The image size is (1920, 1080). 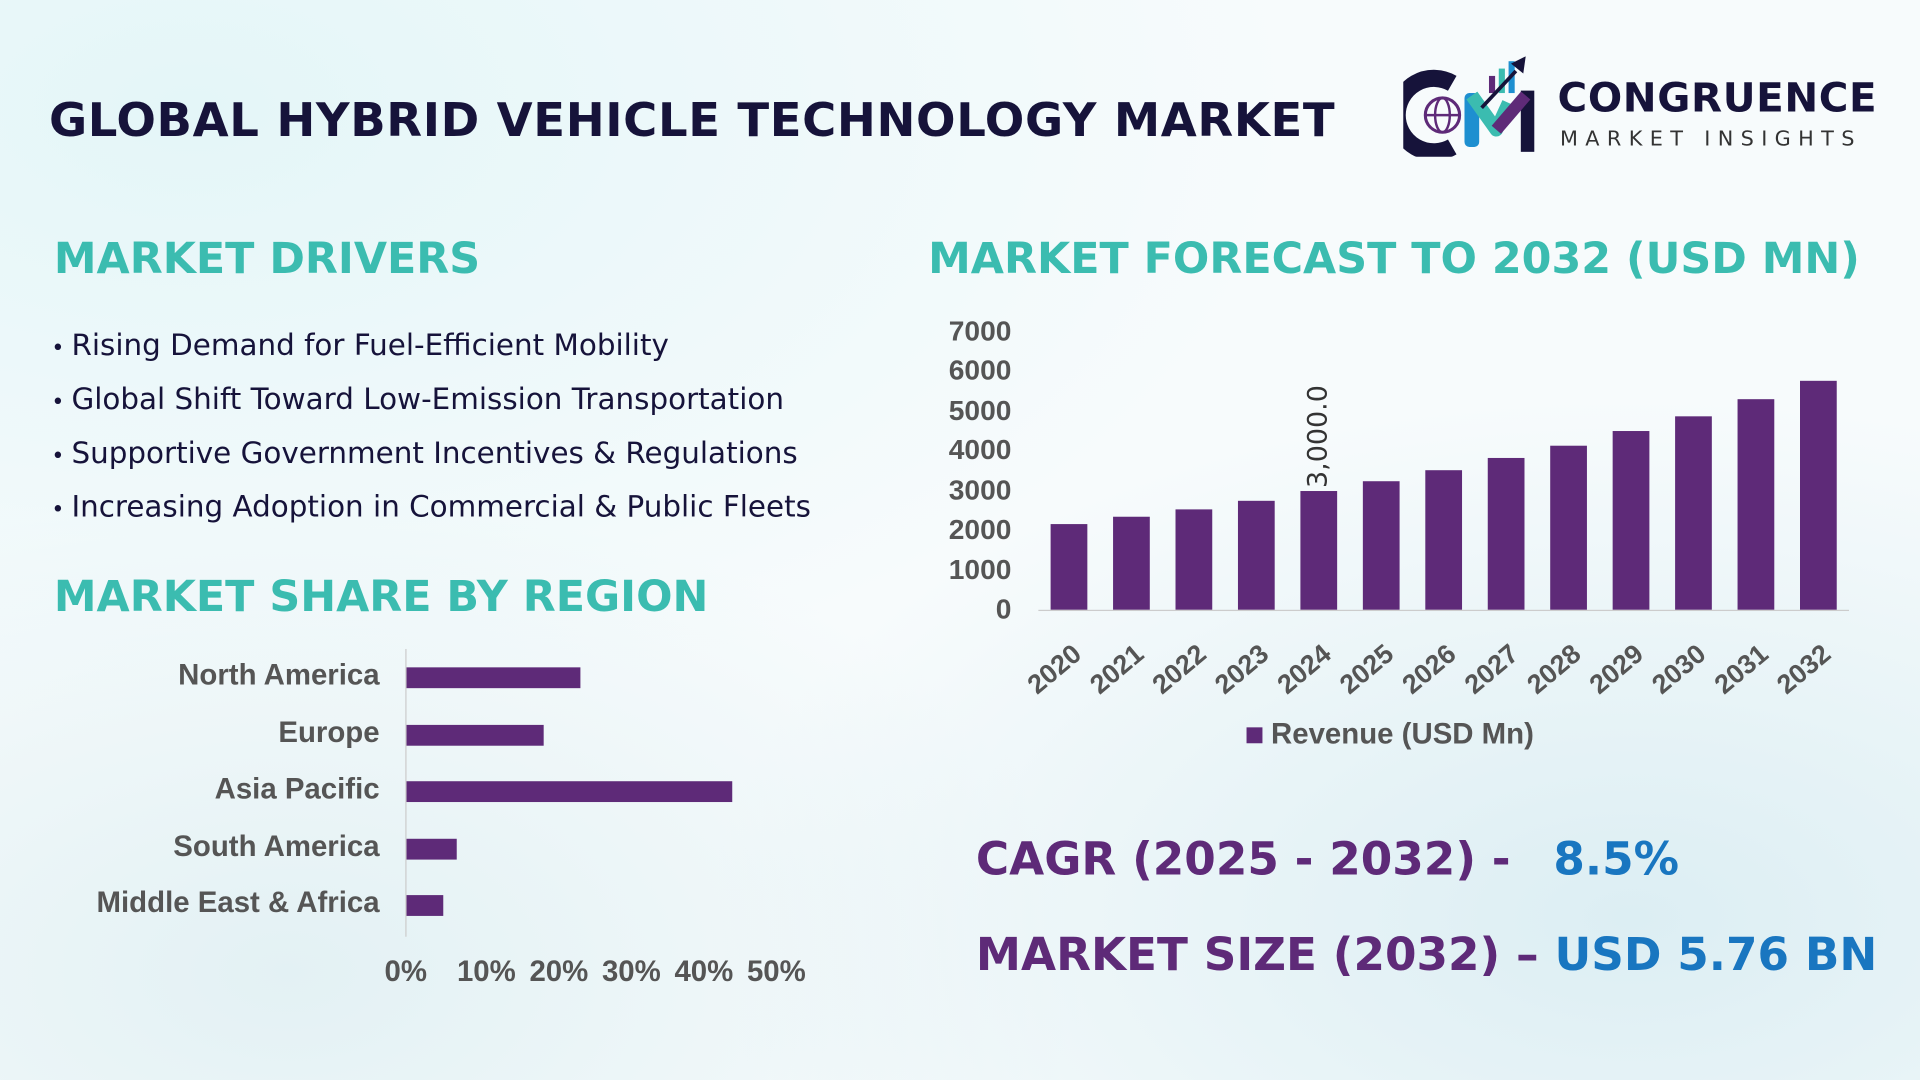 I want to click on logo-mark-icon, so click(x=1461, y=108).